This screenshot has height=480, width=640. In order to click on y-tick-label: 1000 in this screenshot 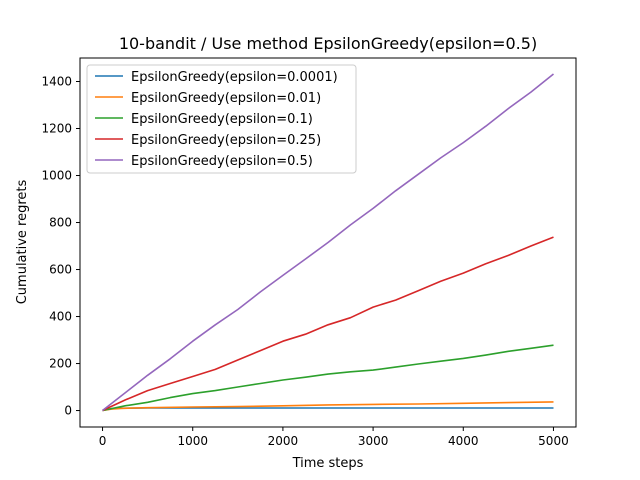, I will do `click(56, 176)`.